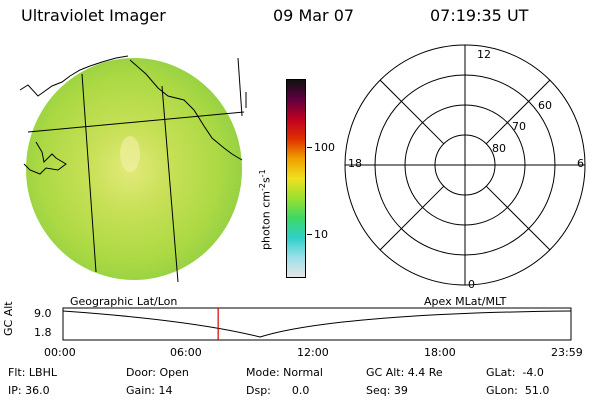 The height and width of the screenshot is (400, 600). What do you see at coordinates (136, 122) in the screenshot?
I see `grid-line-lat` at bounding box center [136, 122].